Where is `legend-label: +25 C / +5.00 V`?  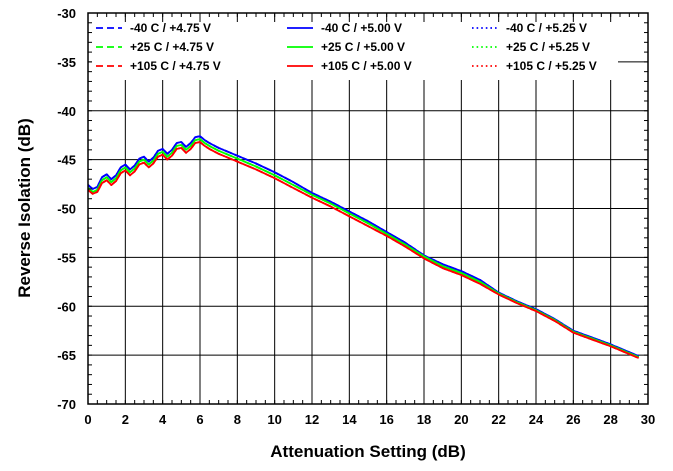
legend-label: +25 C / +5.00 V is located at coordinates (363, 47).